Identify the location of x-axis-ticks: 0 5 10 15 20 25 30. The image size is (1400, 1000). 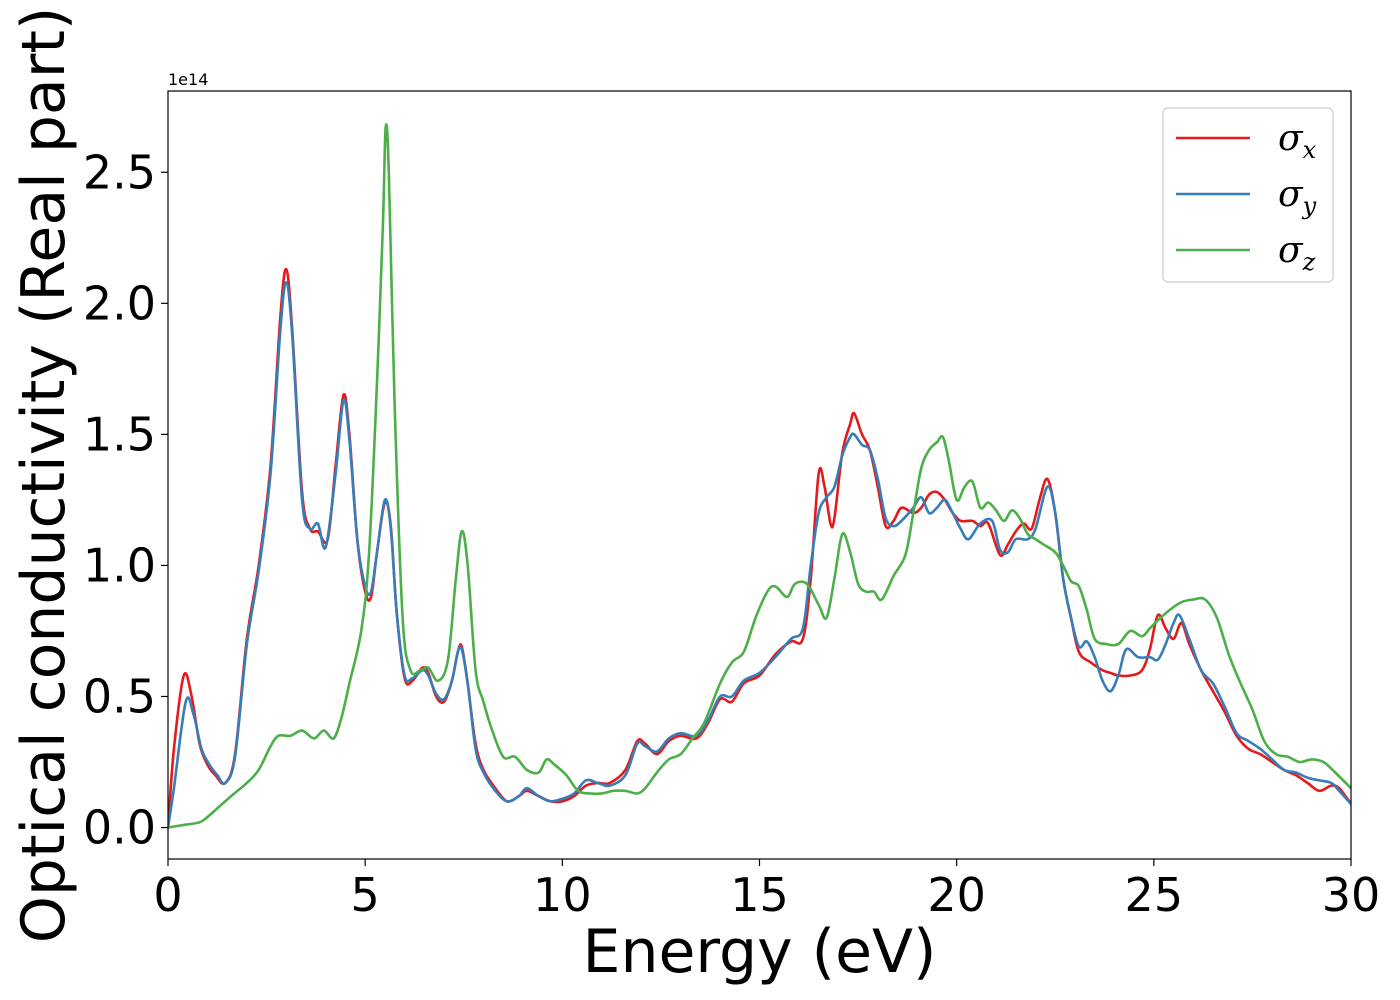
(766, 890).